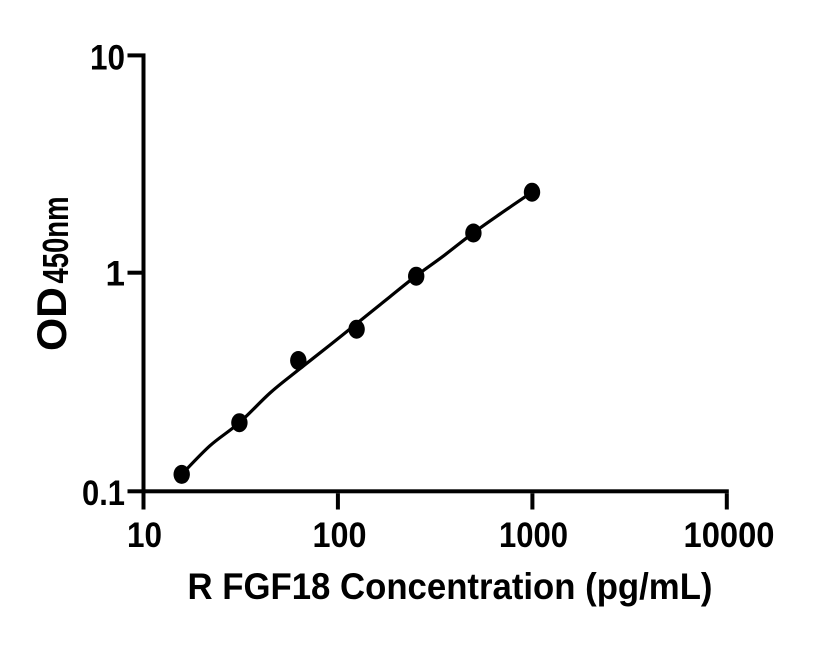 The height and width of the screenshot is (645, 816). Describe the element at coordinates (51, 319) in the screenshot. I see `svg-text: OD` at that location.